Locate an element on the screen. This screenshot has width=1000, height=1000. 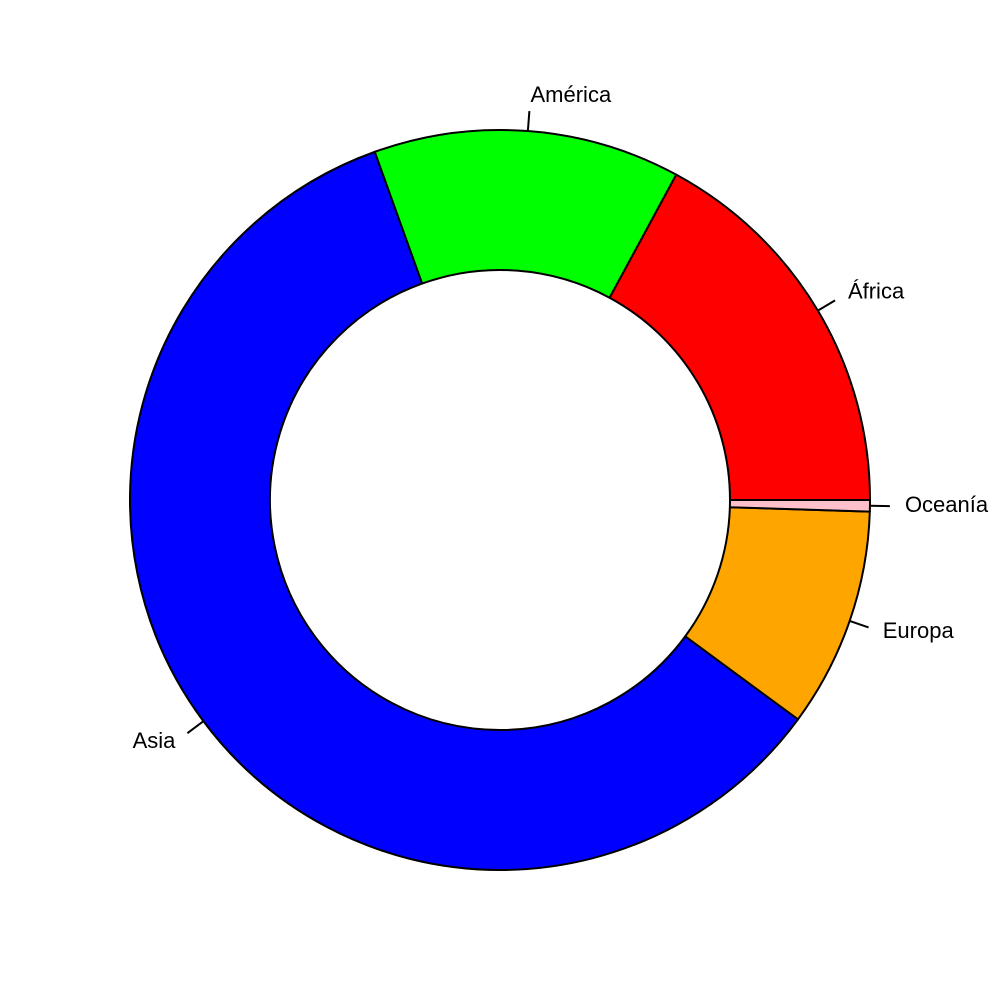
label-tick-africa is located at coordinates (826, 305).